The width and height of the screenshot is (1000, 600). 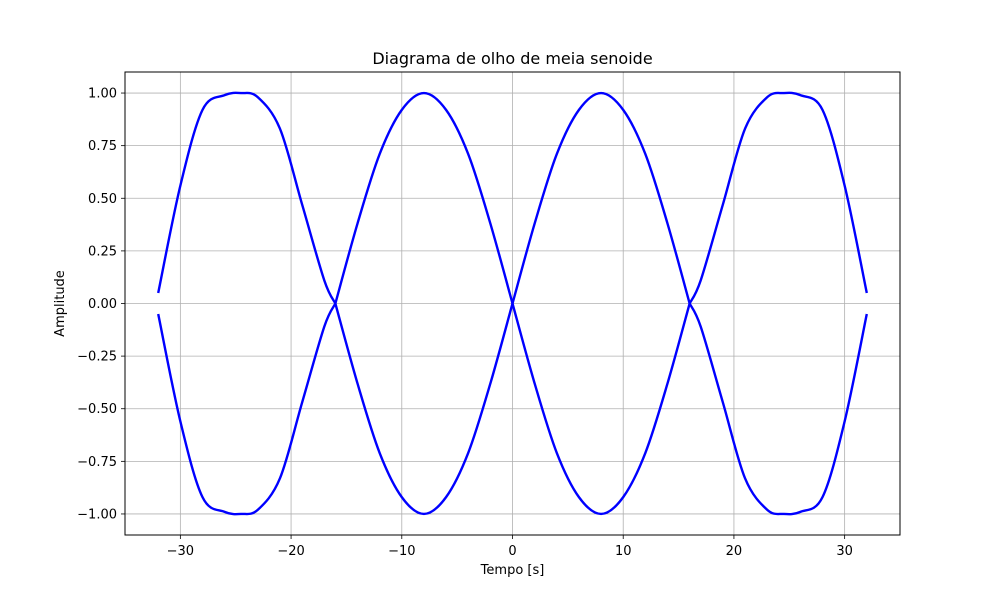 I want to click on y-tick-label: 0.50, so click(x=102, y=199).